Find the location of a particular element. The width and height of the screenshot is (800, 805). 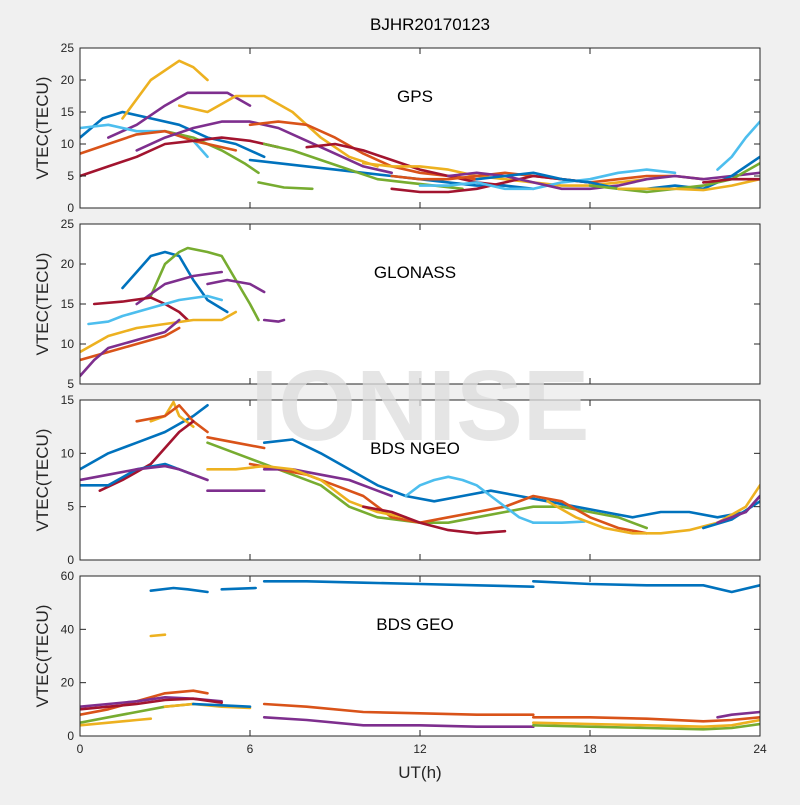

panel-label: BDS NGEO is located at coordinates (415, 448).